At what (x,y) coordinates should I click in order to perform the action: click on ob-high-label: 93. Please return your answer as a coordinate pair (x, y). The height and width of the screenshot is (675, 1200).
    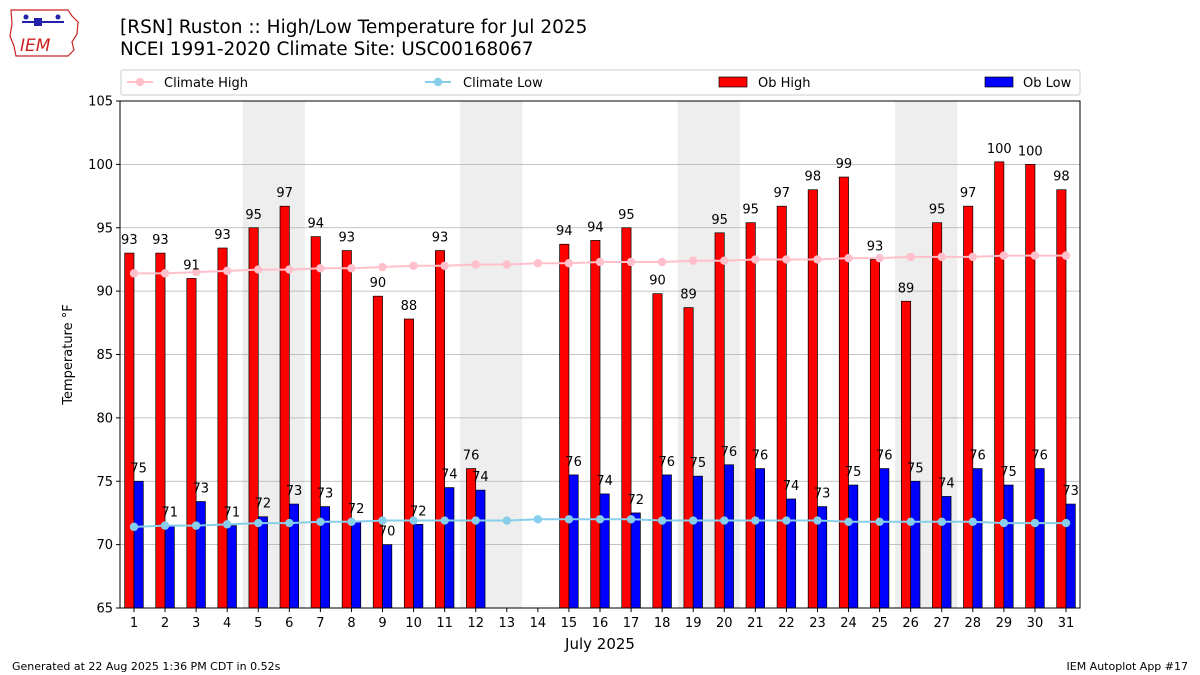
    Looking at the image, I should click on (875, 246).